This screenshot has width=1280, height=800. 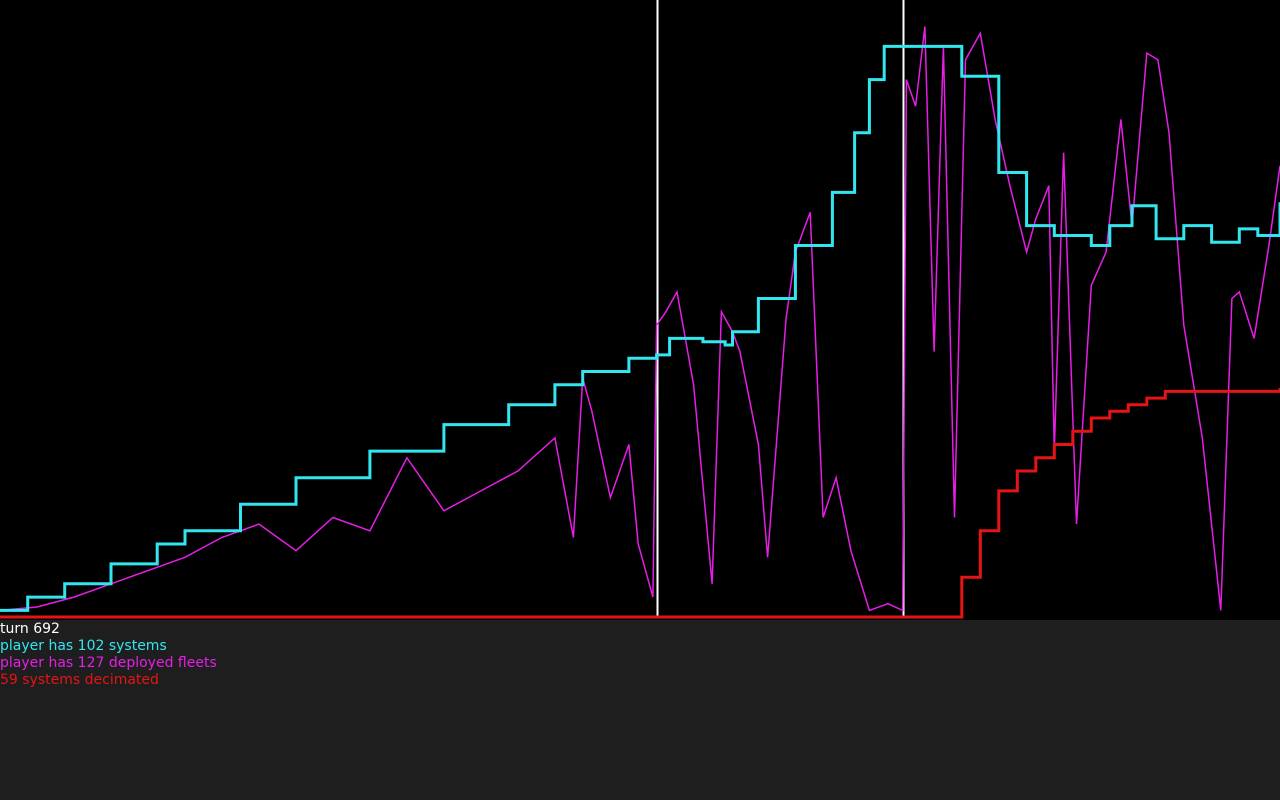 What do you see at coordinates (108, 663) in the screenshot?
I see `fleets-count: player has 127 deployed fleets` at bounding box center [108, 663].